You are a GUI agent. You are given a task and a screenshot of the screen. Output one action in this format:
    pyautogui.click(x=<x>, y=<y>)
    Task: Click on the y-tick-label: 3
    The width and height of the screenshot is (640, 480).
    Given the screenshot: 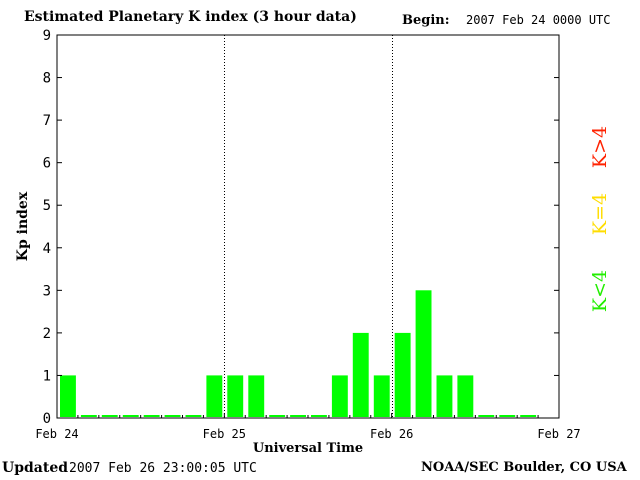 What is the action you would take?
    pyautogui.click(x=47, y=291)
    